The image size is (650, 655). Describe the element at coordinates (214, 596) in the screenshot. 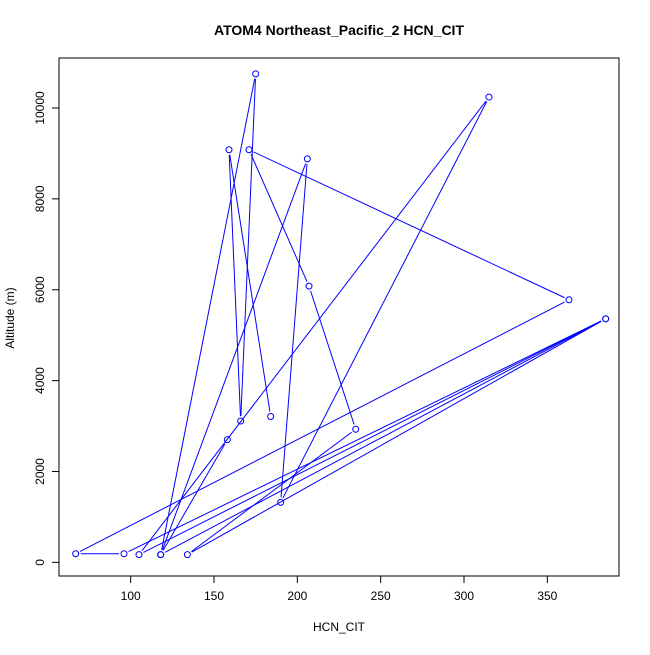

I see `x-tick-label: 150` at that location.